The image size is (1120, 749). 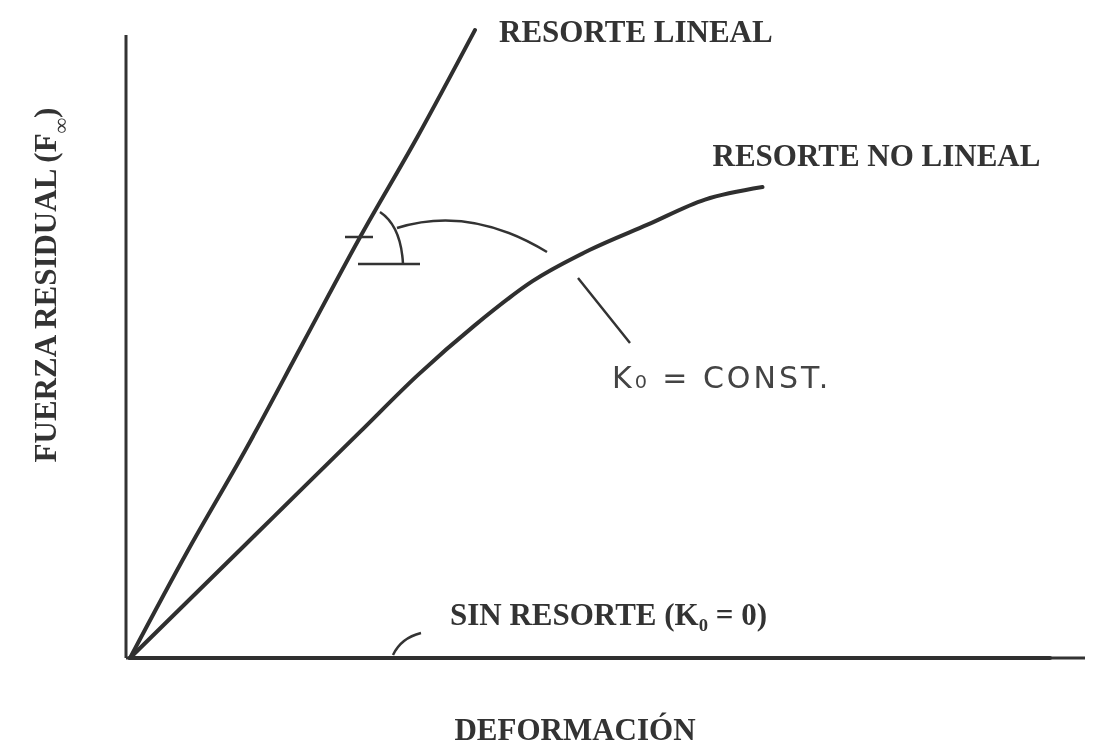 I want to click on series-label: RESORTE NO LINEAL, so click(x=876, y=155).